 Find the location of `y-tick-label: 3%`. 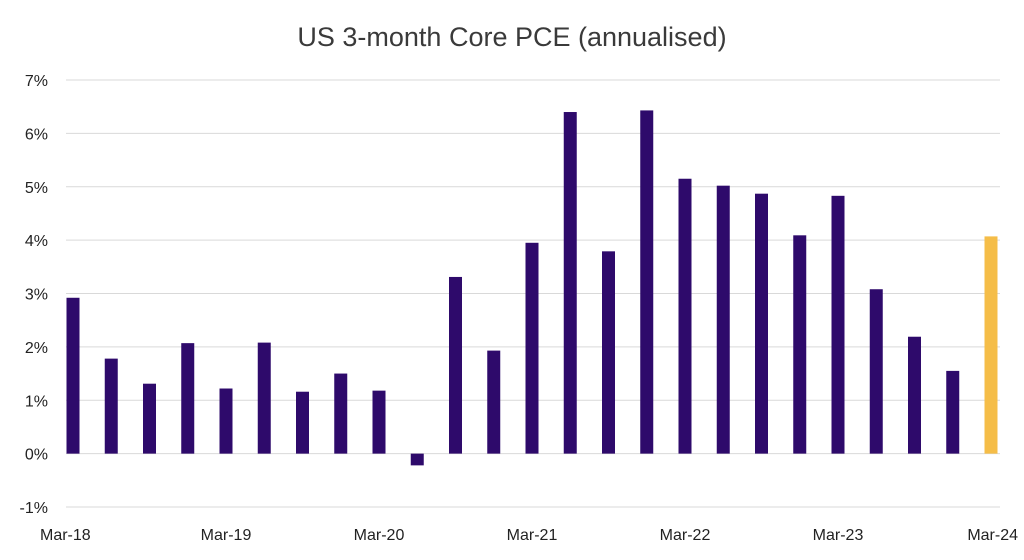

y-tick-label: 3% is located at coordinates (36, 295).